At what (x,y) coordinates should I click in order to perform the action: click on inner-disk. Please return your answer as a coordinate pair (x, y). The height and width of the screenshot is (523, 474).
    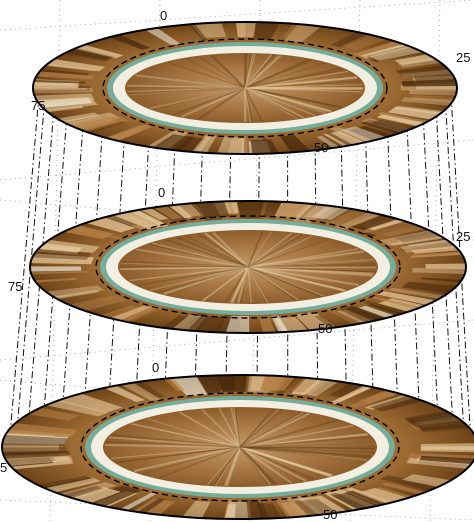
    Looking at the image, I should click on (245, 88).